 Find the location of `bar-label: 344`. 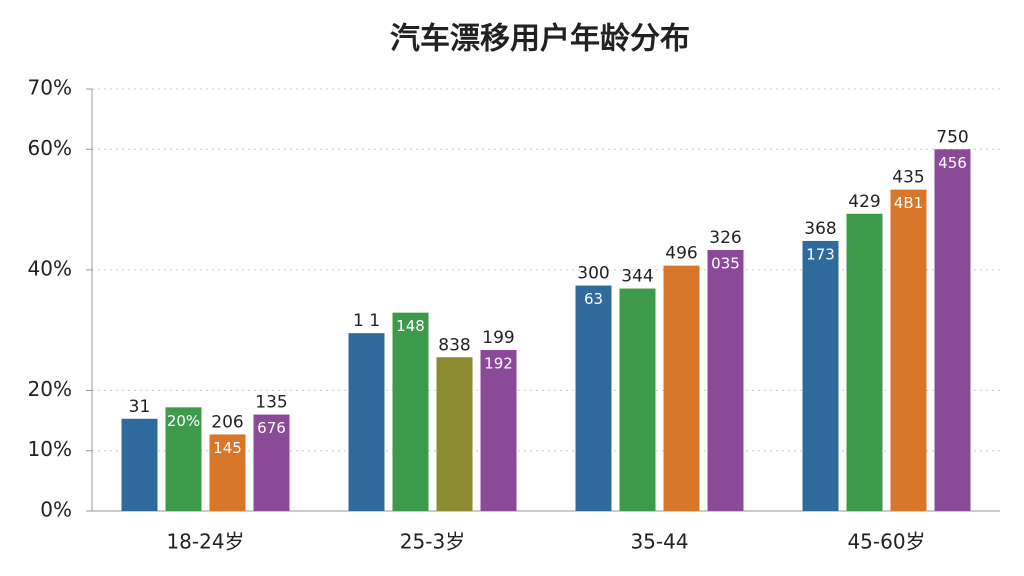

bar-label: 344 is located at coordinates (637, 277).